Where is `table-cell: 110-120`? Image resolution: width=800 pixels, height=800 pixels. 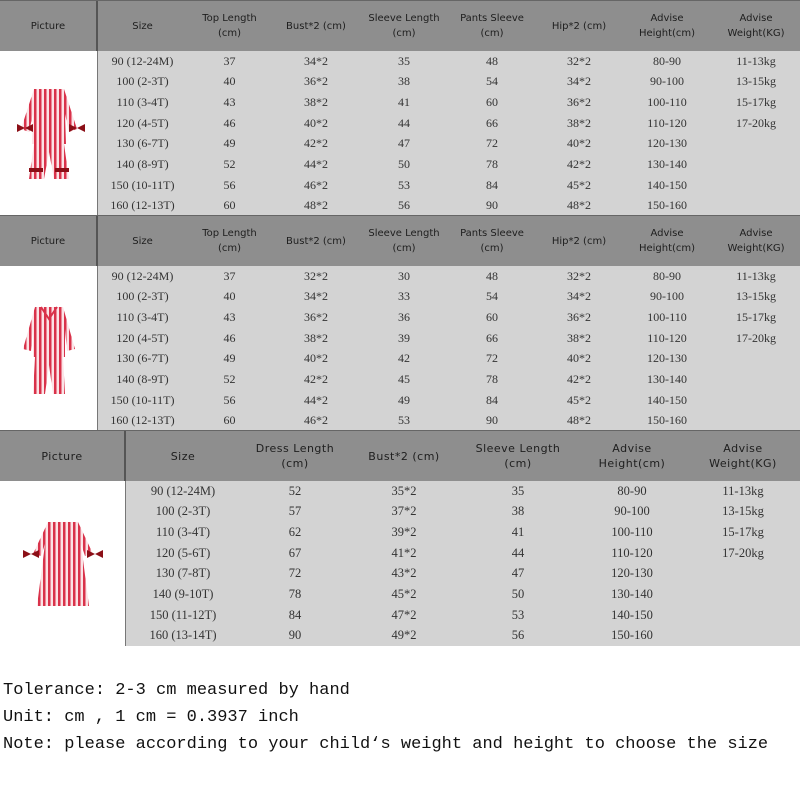
table-cell: 110-120 is located at coordinates (667, 122).